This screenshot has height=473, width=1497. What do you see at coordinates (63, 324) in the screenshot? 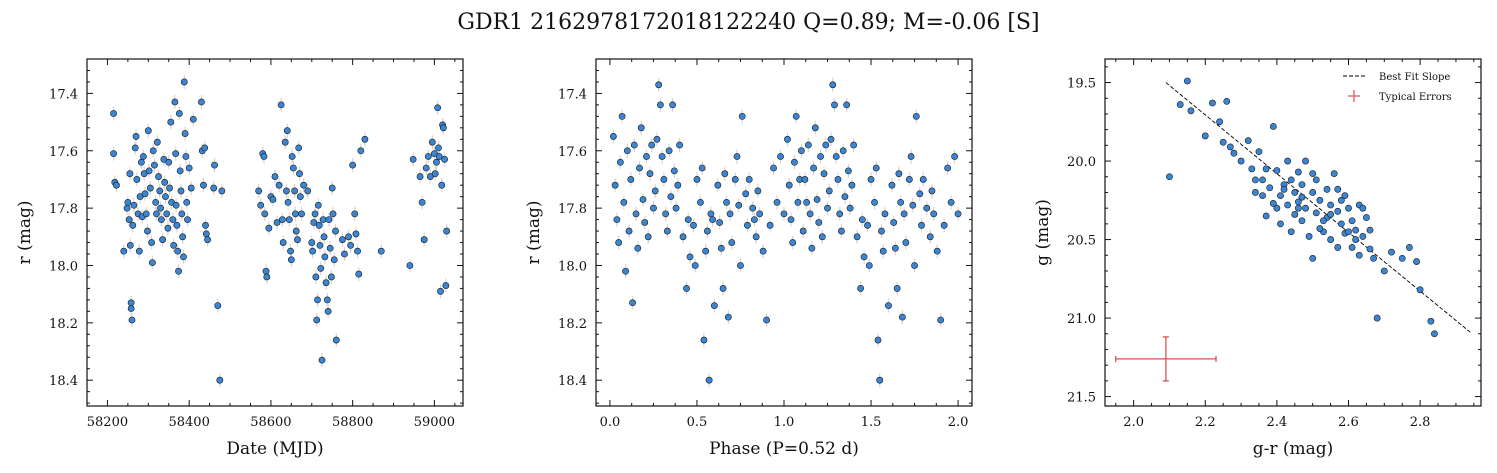
I see `y-tick-label: 18.2` at bounding box center [63, 324].